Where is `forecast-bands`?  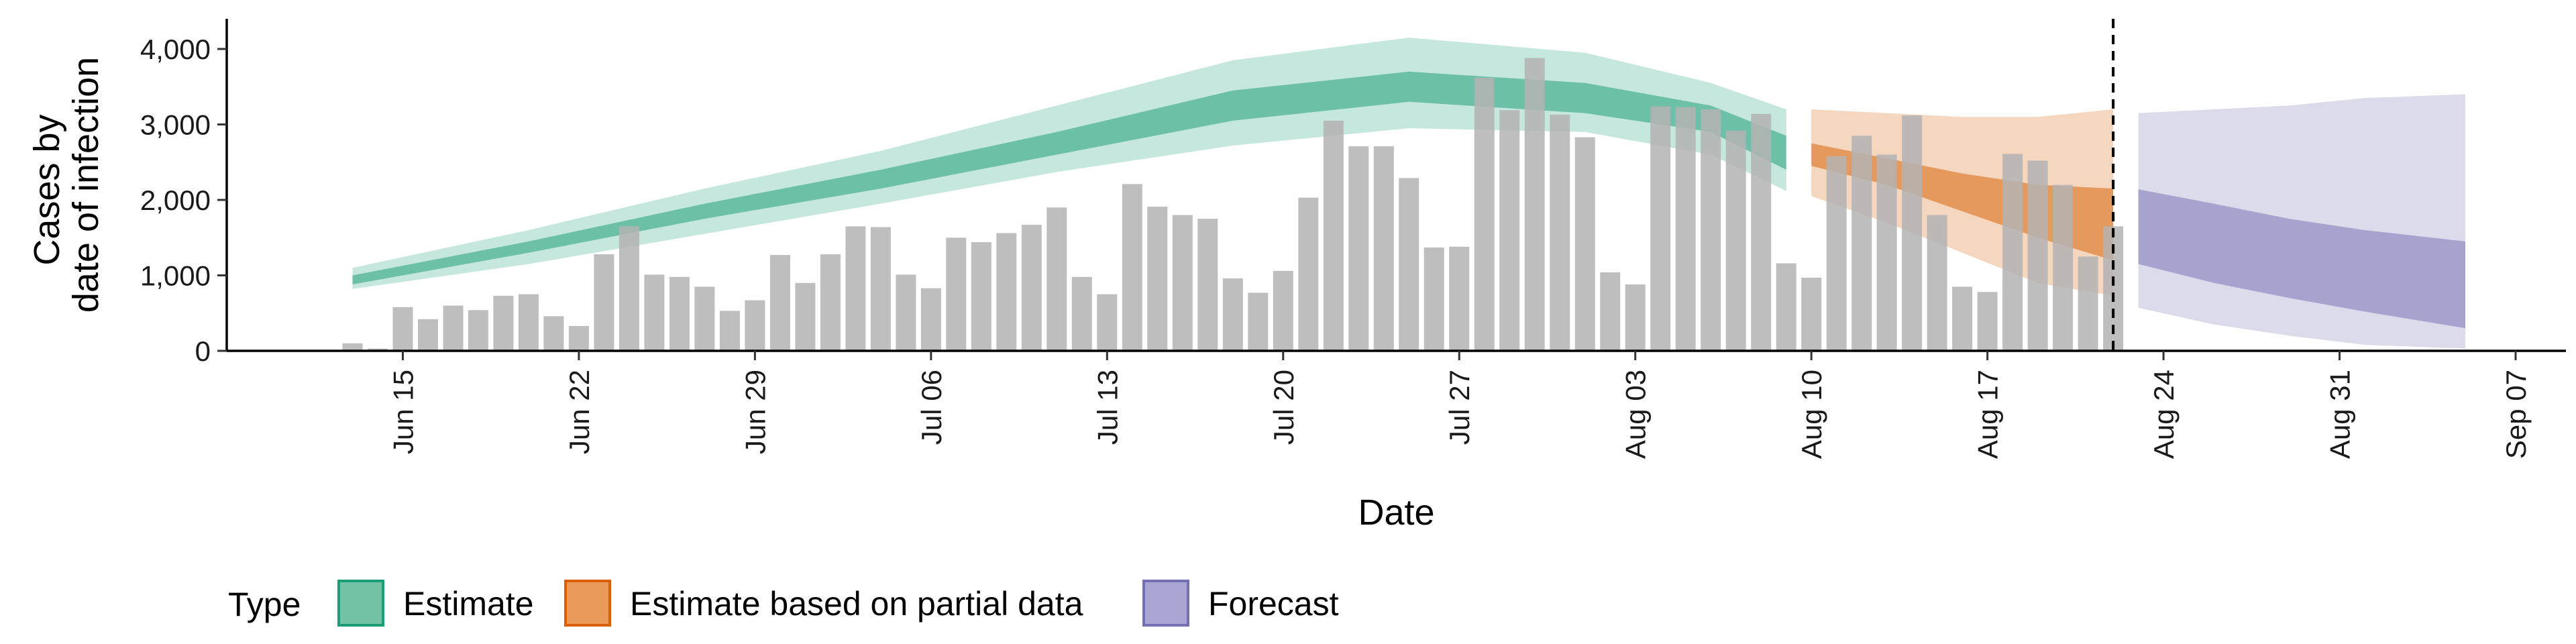
forecast-bands is located at coordinates (2301, 221).